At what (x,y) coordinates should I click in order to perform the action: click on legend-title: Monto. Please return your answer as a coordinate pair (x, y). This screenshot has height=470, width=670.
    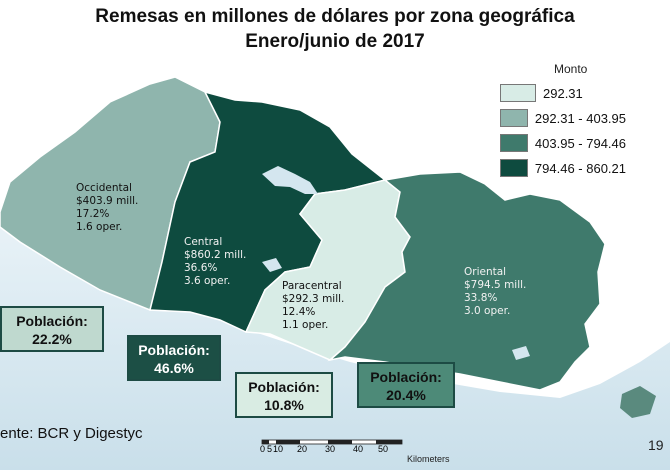
    Looking at the image, I should click on (571, 69).